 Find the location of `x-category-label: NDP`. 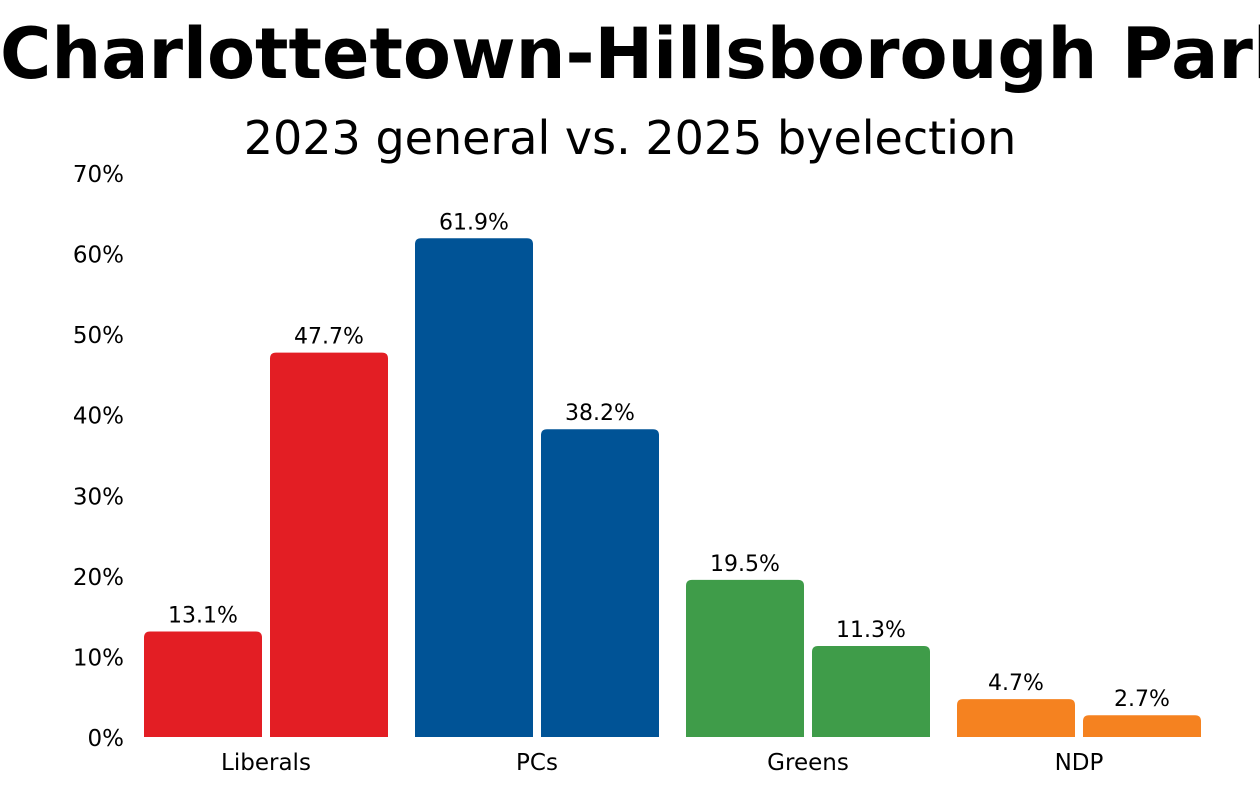

x-category-label: NDP is located at coordinates (1079, 763).